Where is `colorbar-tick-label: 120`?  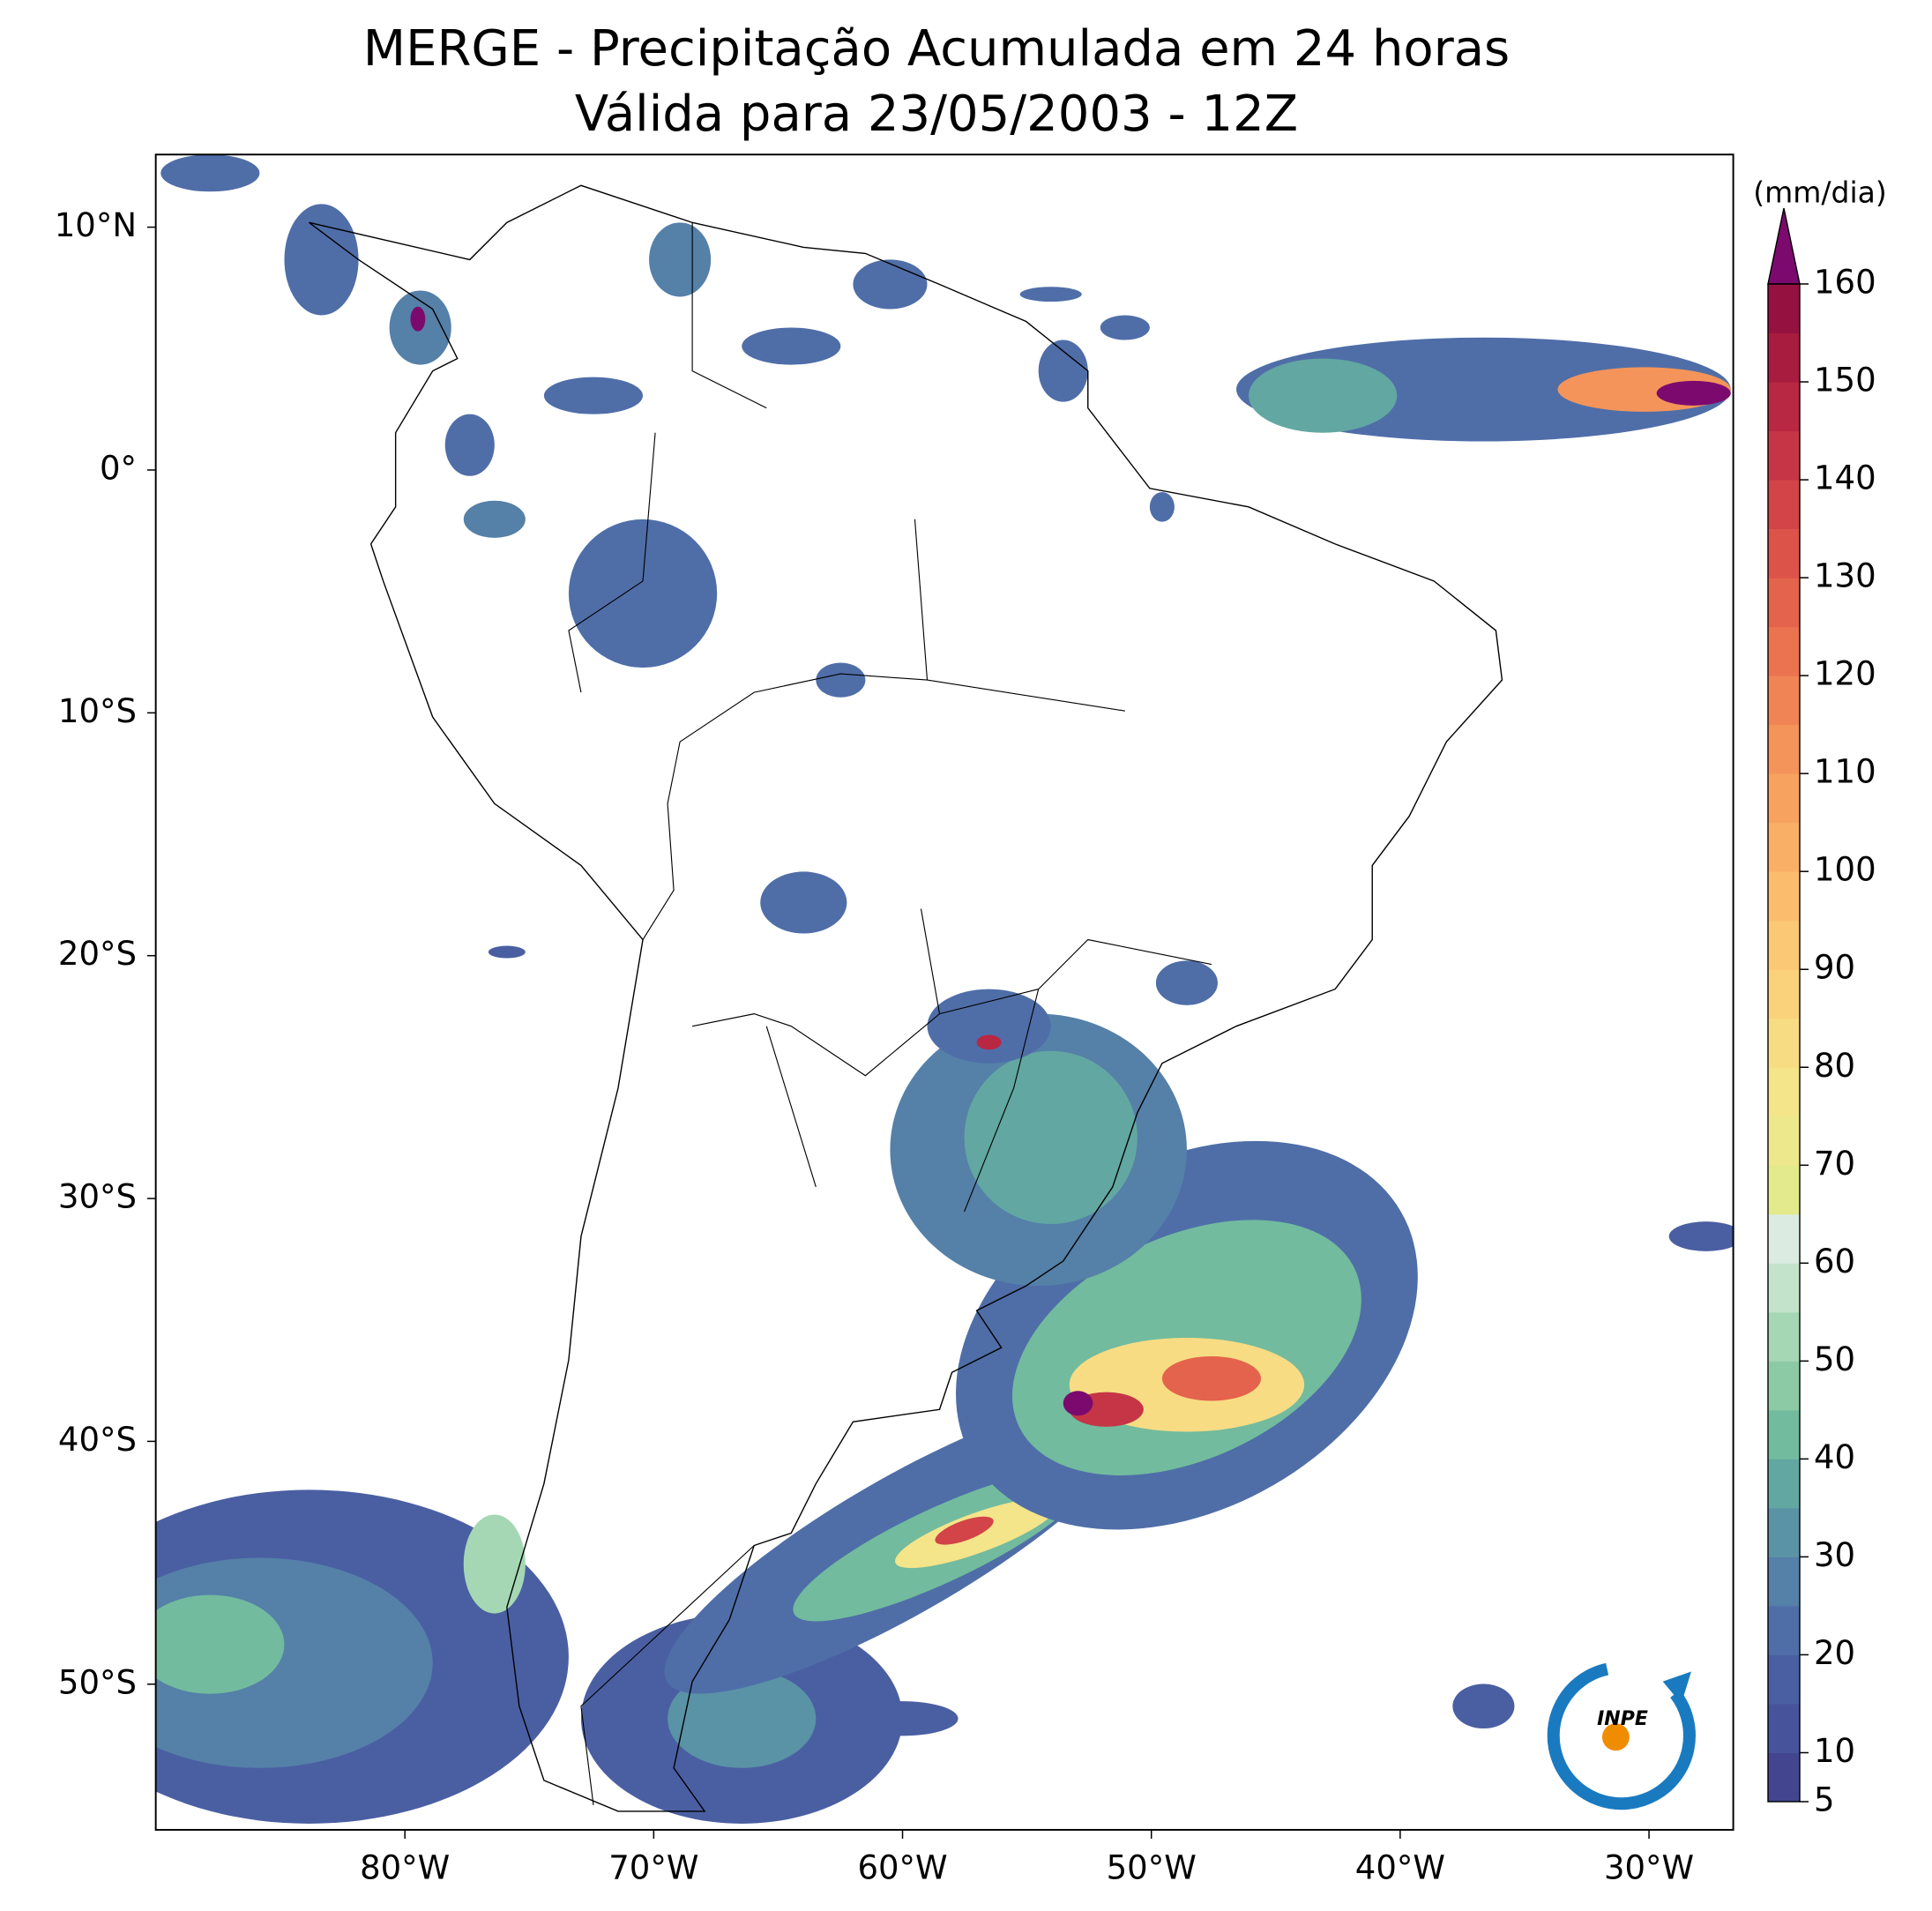
colorbar-tick-label: 120 is located at coordinates (1845, 674).